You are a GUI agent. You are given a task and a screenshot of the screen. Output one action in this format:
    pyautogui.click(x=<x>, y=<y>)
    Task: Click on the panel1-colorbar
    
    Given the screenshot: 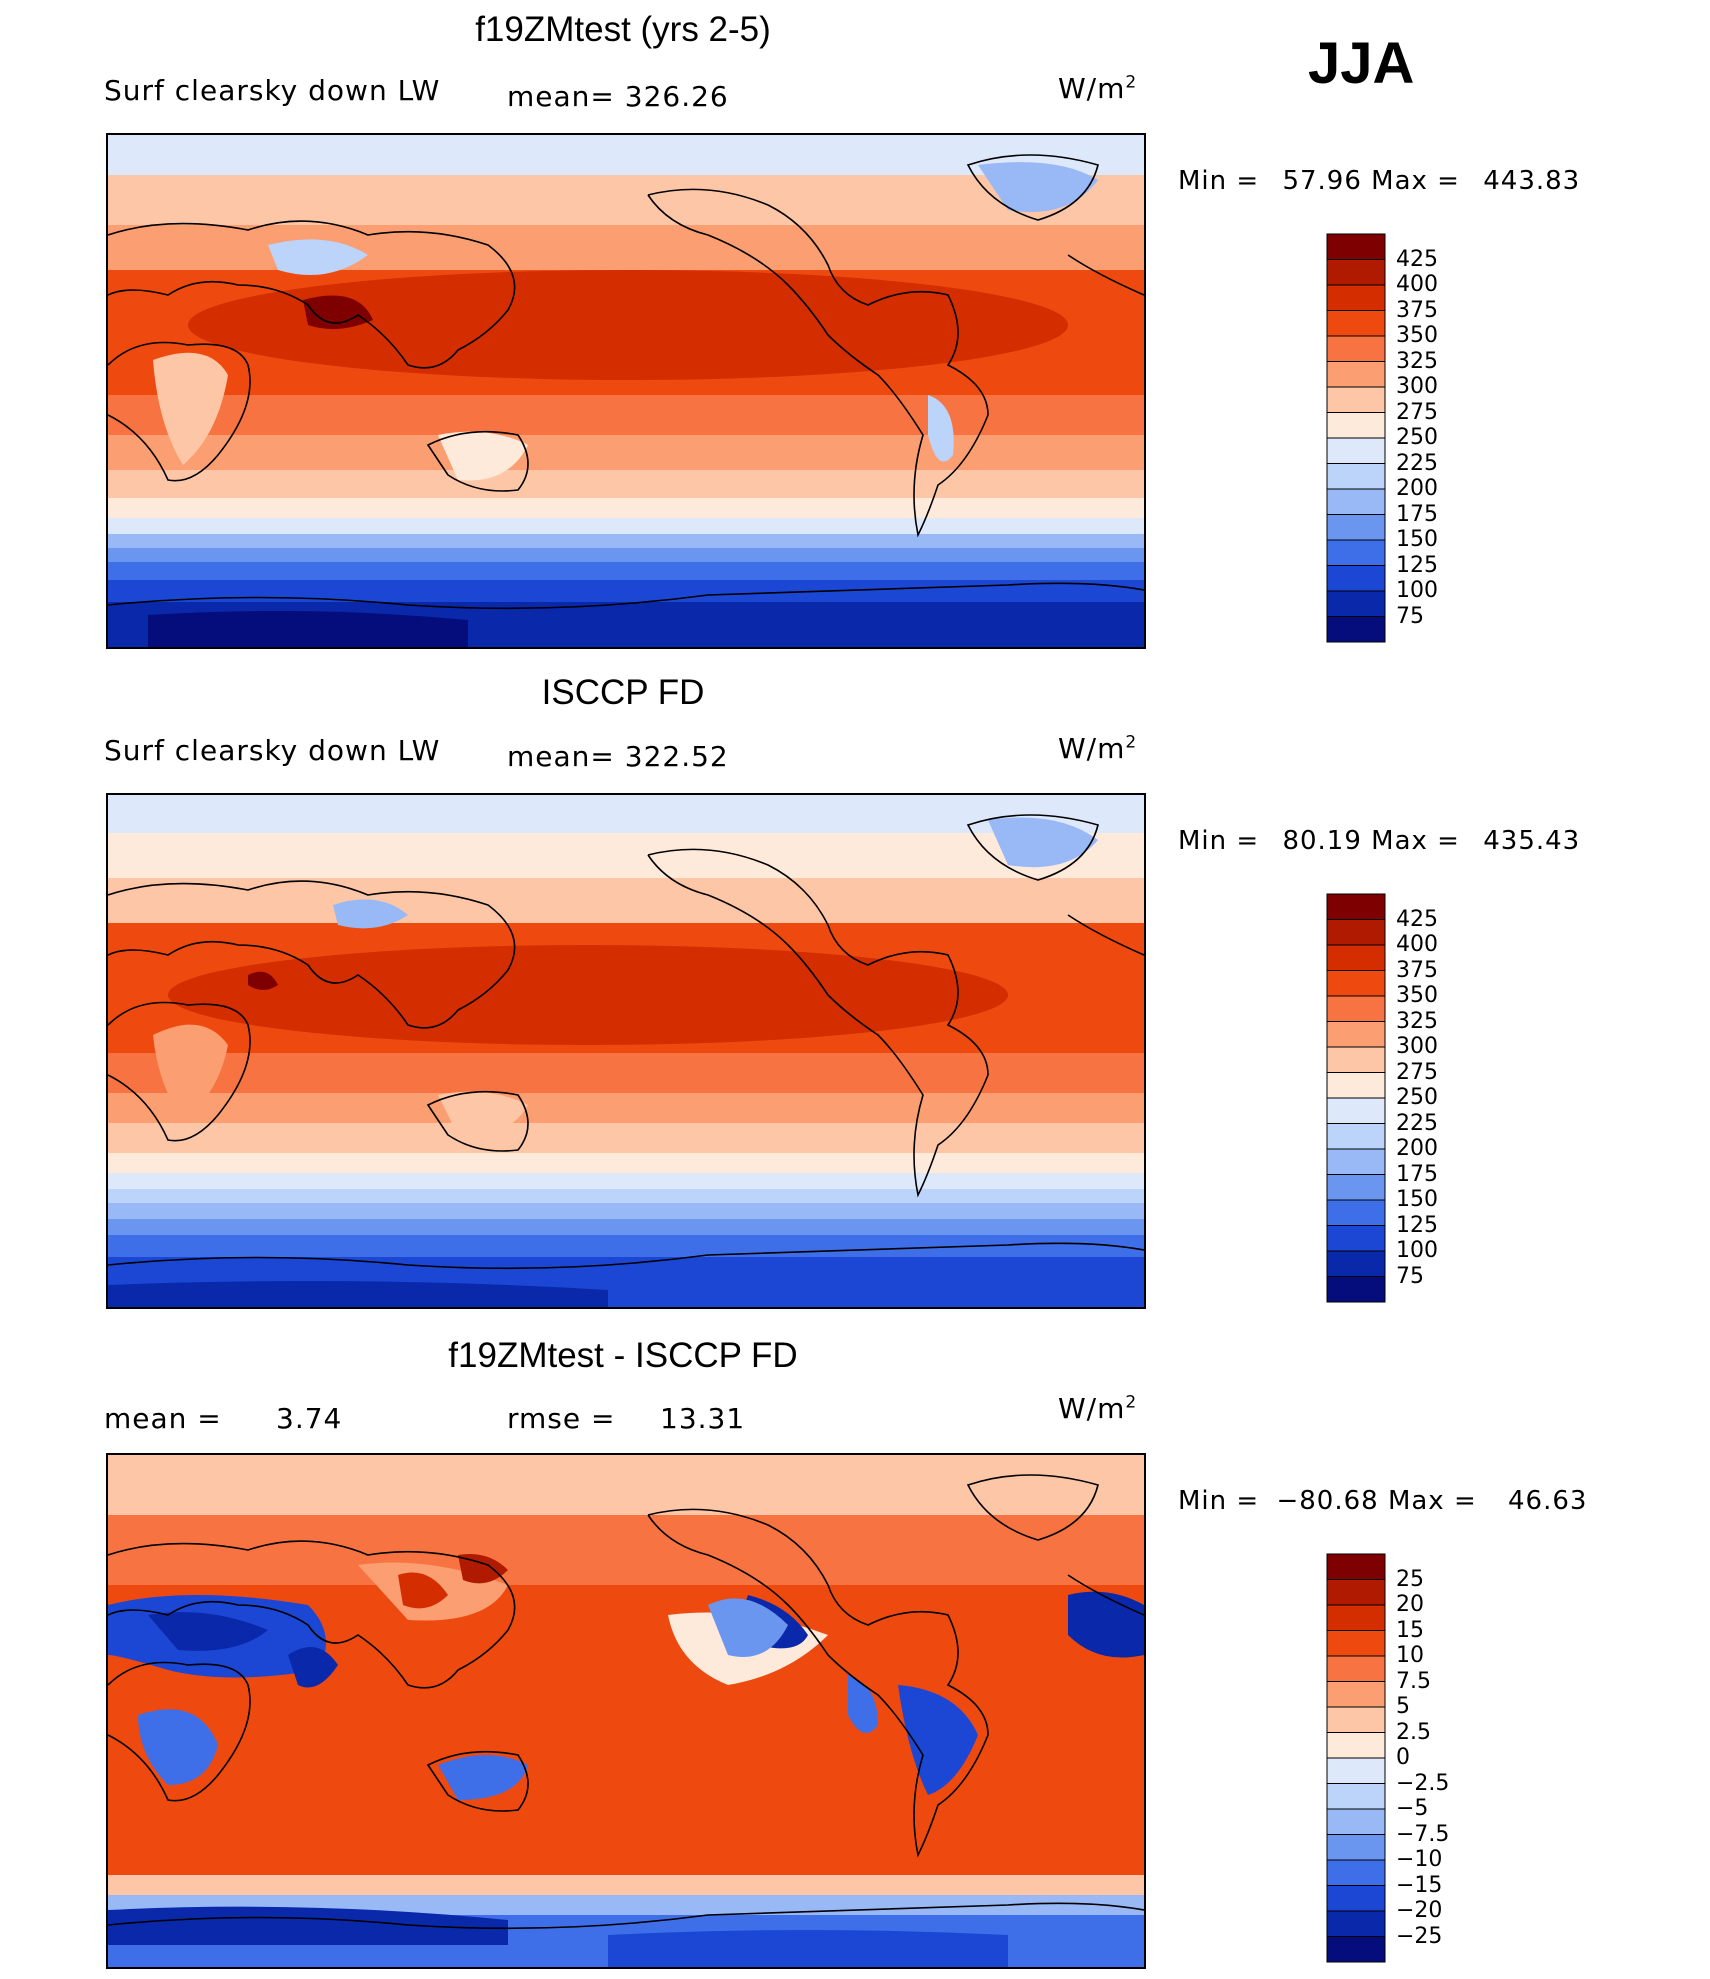 What is the action you would take?
    pyautogui.click(x=1356, y=438)
    